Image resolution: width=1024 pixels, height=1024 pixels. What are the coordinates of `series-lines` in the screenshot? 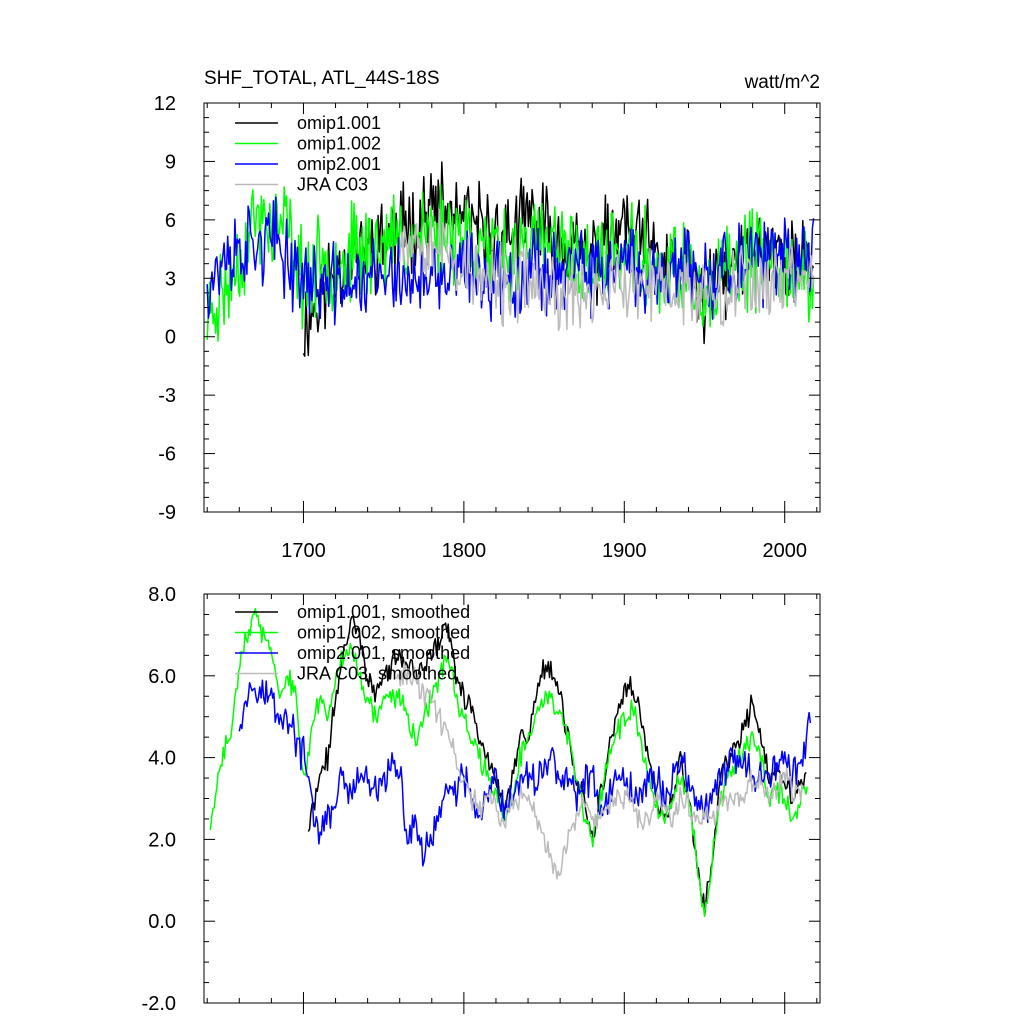 It's located at (510, 259).